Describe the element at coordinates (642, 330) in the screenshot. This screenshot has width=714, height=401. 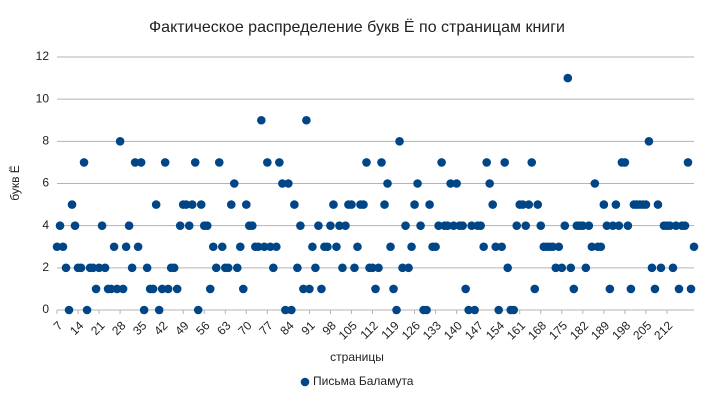
I see `x-tick-label: 205` at that location.